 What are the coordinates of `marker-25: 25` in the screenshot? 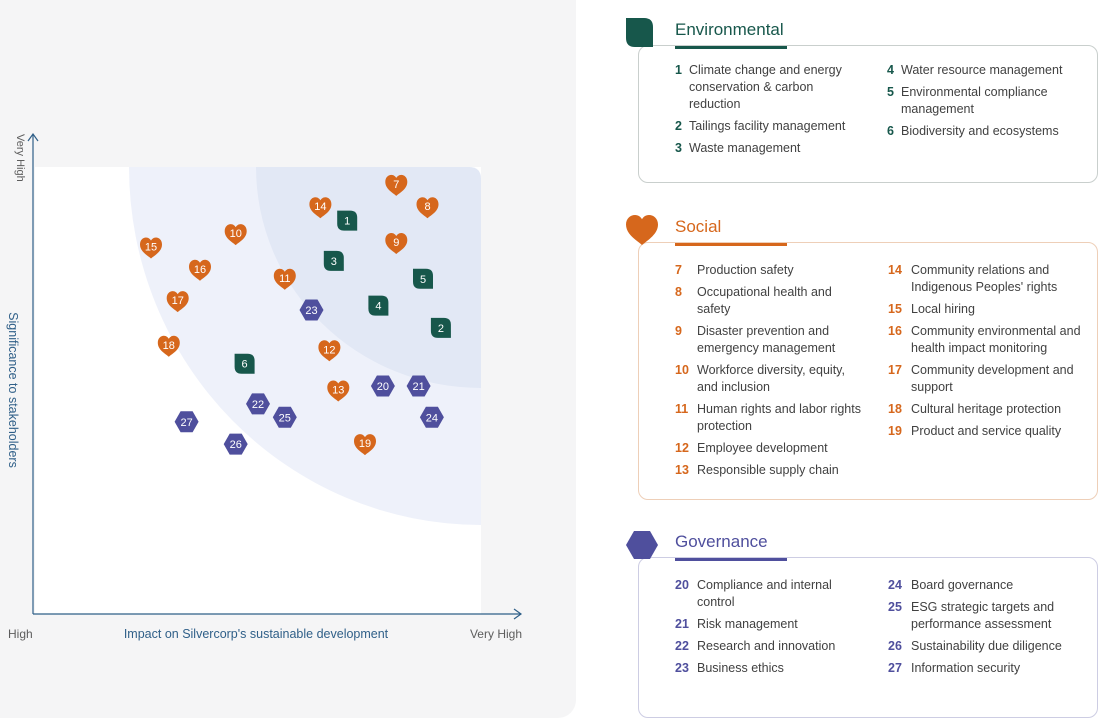 It's located at (284, 417).